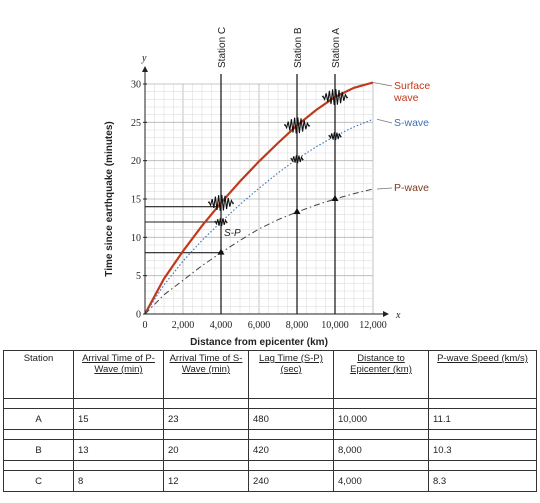 The image size is (540, 503). I want to click on station-lines: Station C Station B Station A, so click(279, 170).